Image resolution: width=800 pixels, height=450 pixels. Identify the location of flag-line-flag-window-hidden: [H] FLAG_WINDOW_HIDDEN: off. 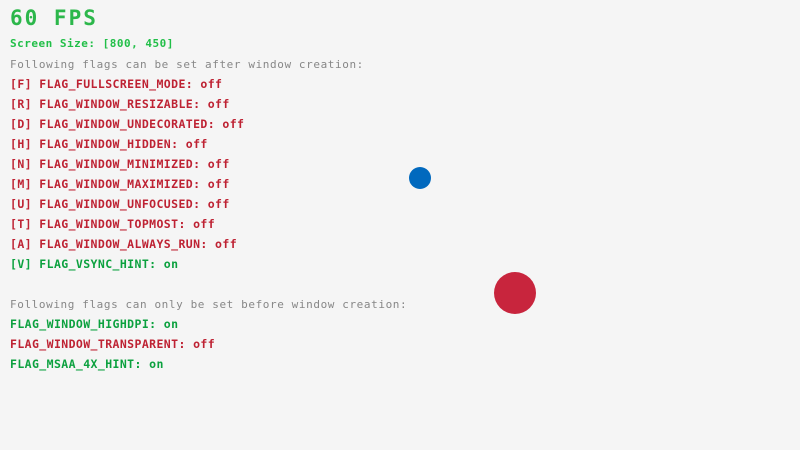
(109, 144).